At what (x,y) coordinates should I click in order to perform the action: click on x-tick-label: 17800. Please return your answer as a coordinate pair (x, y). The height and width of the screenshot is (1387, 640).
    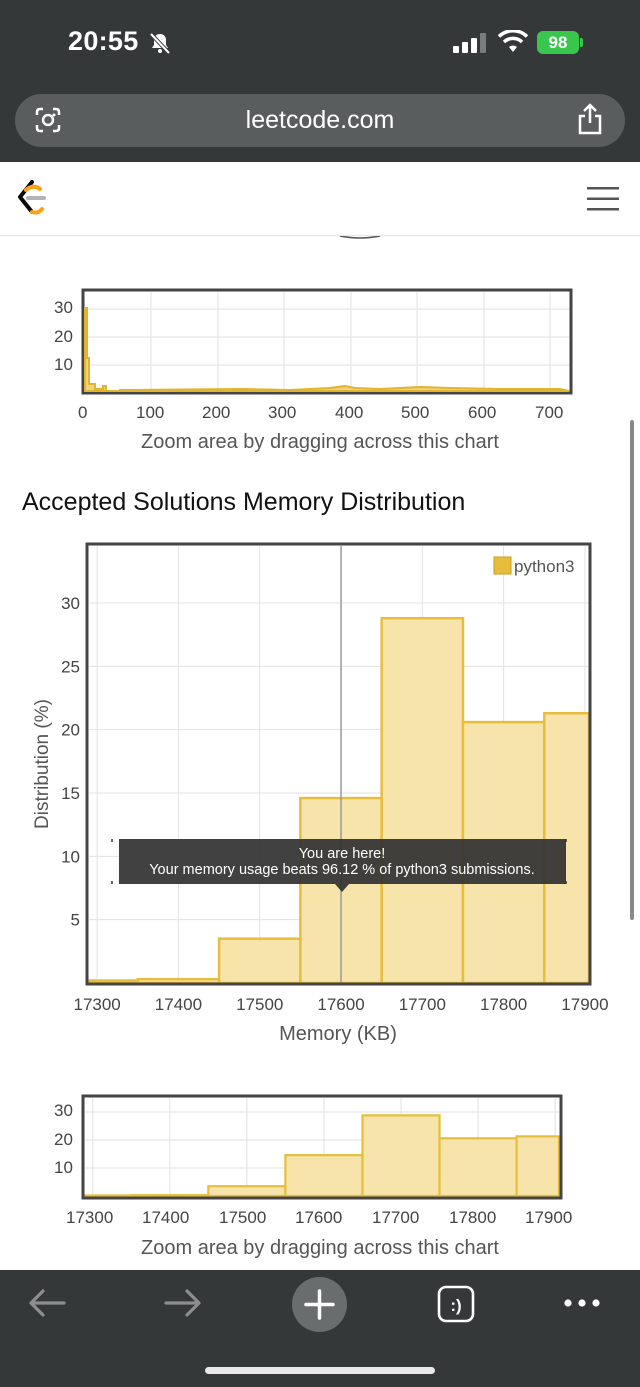
    Looking at the image, I should click on (503, 1004).